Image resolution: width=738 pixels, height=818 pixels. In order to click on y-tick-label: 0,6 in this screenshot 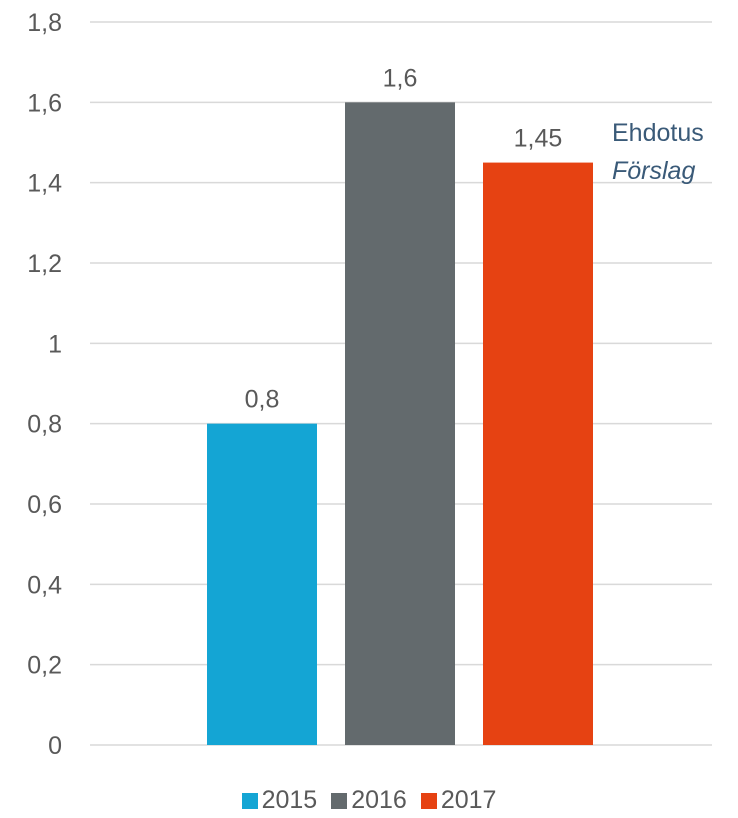, I will do `click(44, 505)`.